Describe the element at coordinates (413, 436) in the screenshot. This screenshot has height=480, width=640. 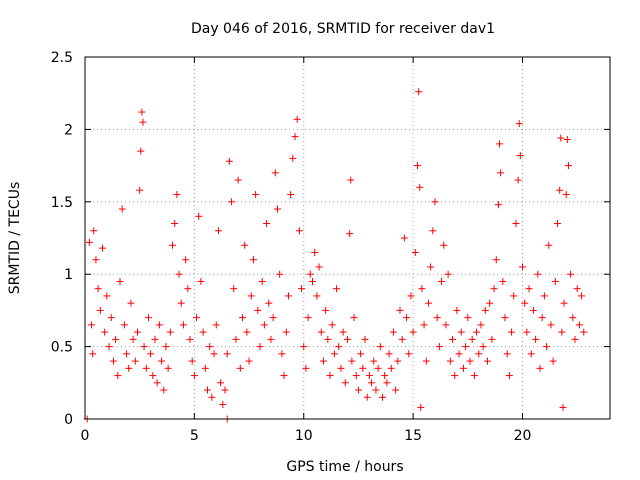
I see `x-tick-label: 15` at that location.